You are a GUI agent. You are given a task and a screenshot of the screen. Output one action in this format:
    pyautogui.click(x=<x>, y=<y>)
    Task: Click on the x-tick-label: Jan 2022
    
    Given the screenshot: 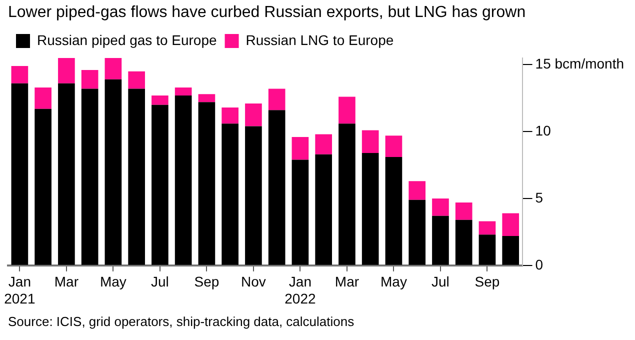 What is the action you would take?
    pyautogui.click(x=300, y=290)
    